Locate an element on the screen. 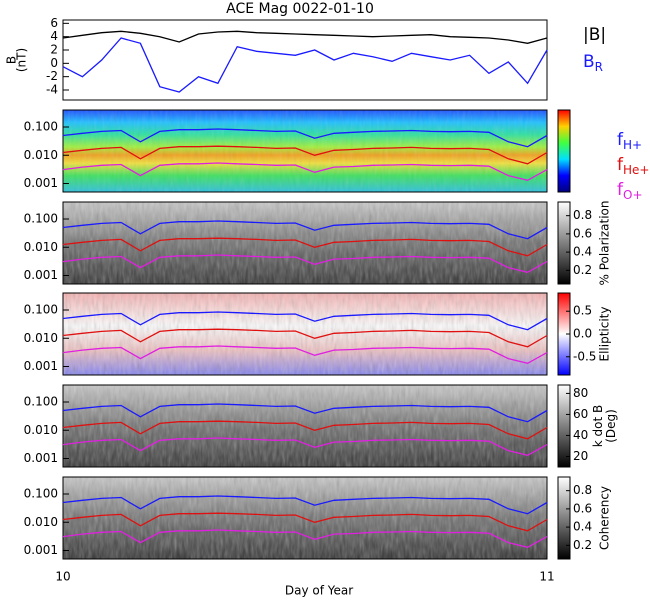 The height and width of the screenshot is (600, 650). colorbar-label: % Polarization is located at coordinates (605, 243).